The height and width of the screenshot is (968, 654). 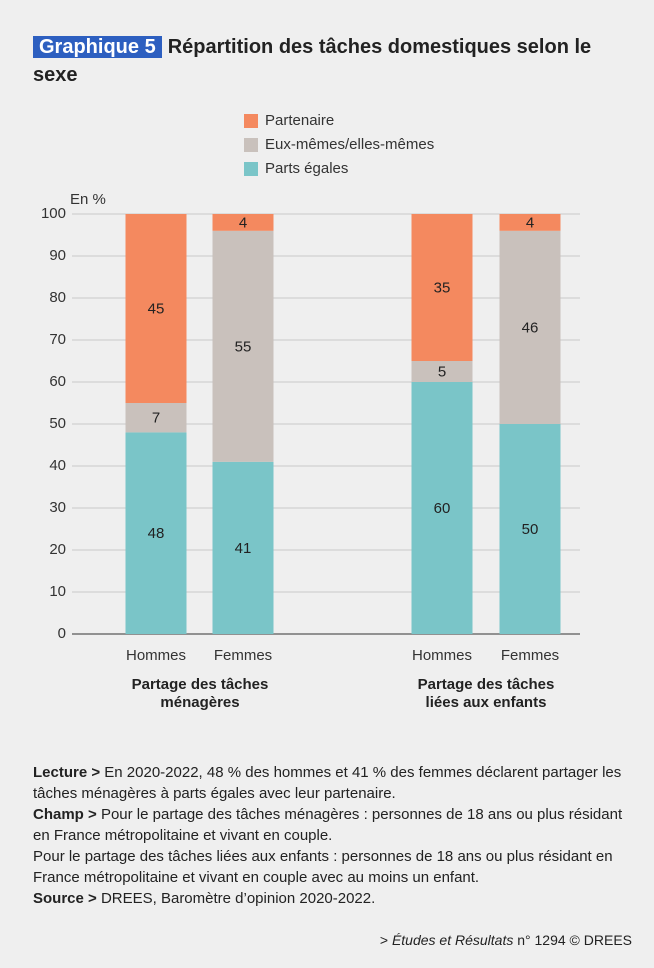 What do you see at coordinates (57, 339) in the screenshot?
I see `y-tick-label: 70` at bounding box center [57, 339].